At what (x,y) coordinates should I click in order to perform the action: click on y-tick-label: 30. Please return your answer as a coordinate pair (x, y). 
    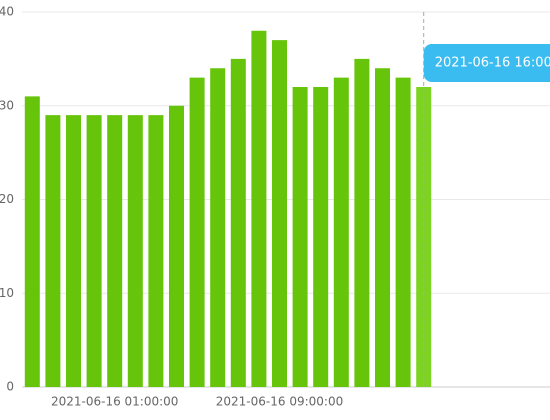
    Looking at the image, I should click on (7, 105).